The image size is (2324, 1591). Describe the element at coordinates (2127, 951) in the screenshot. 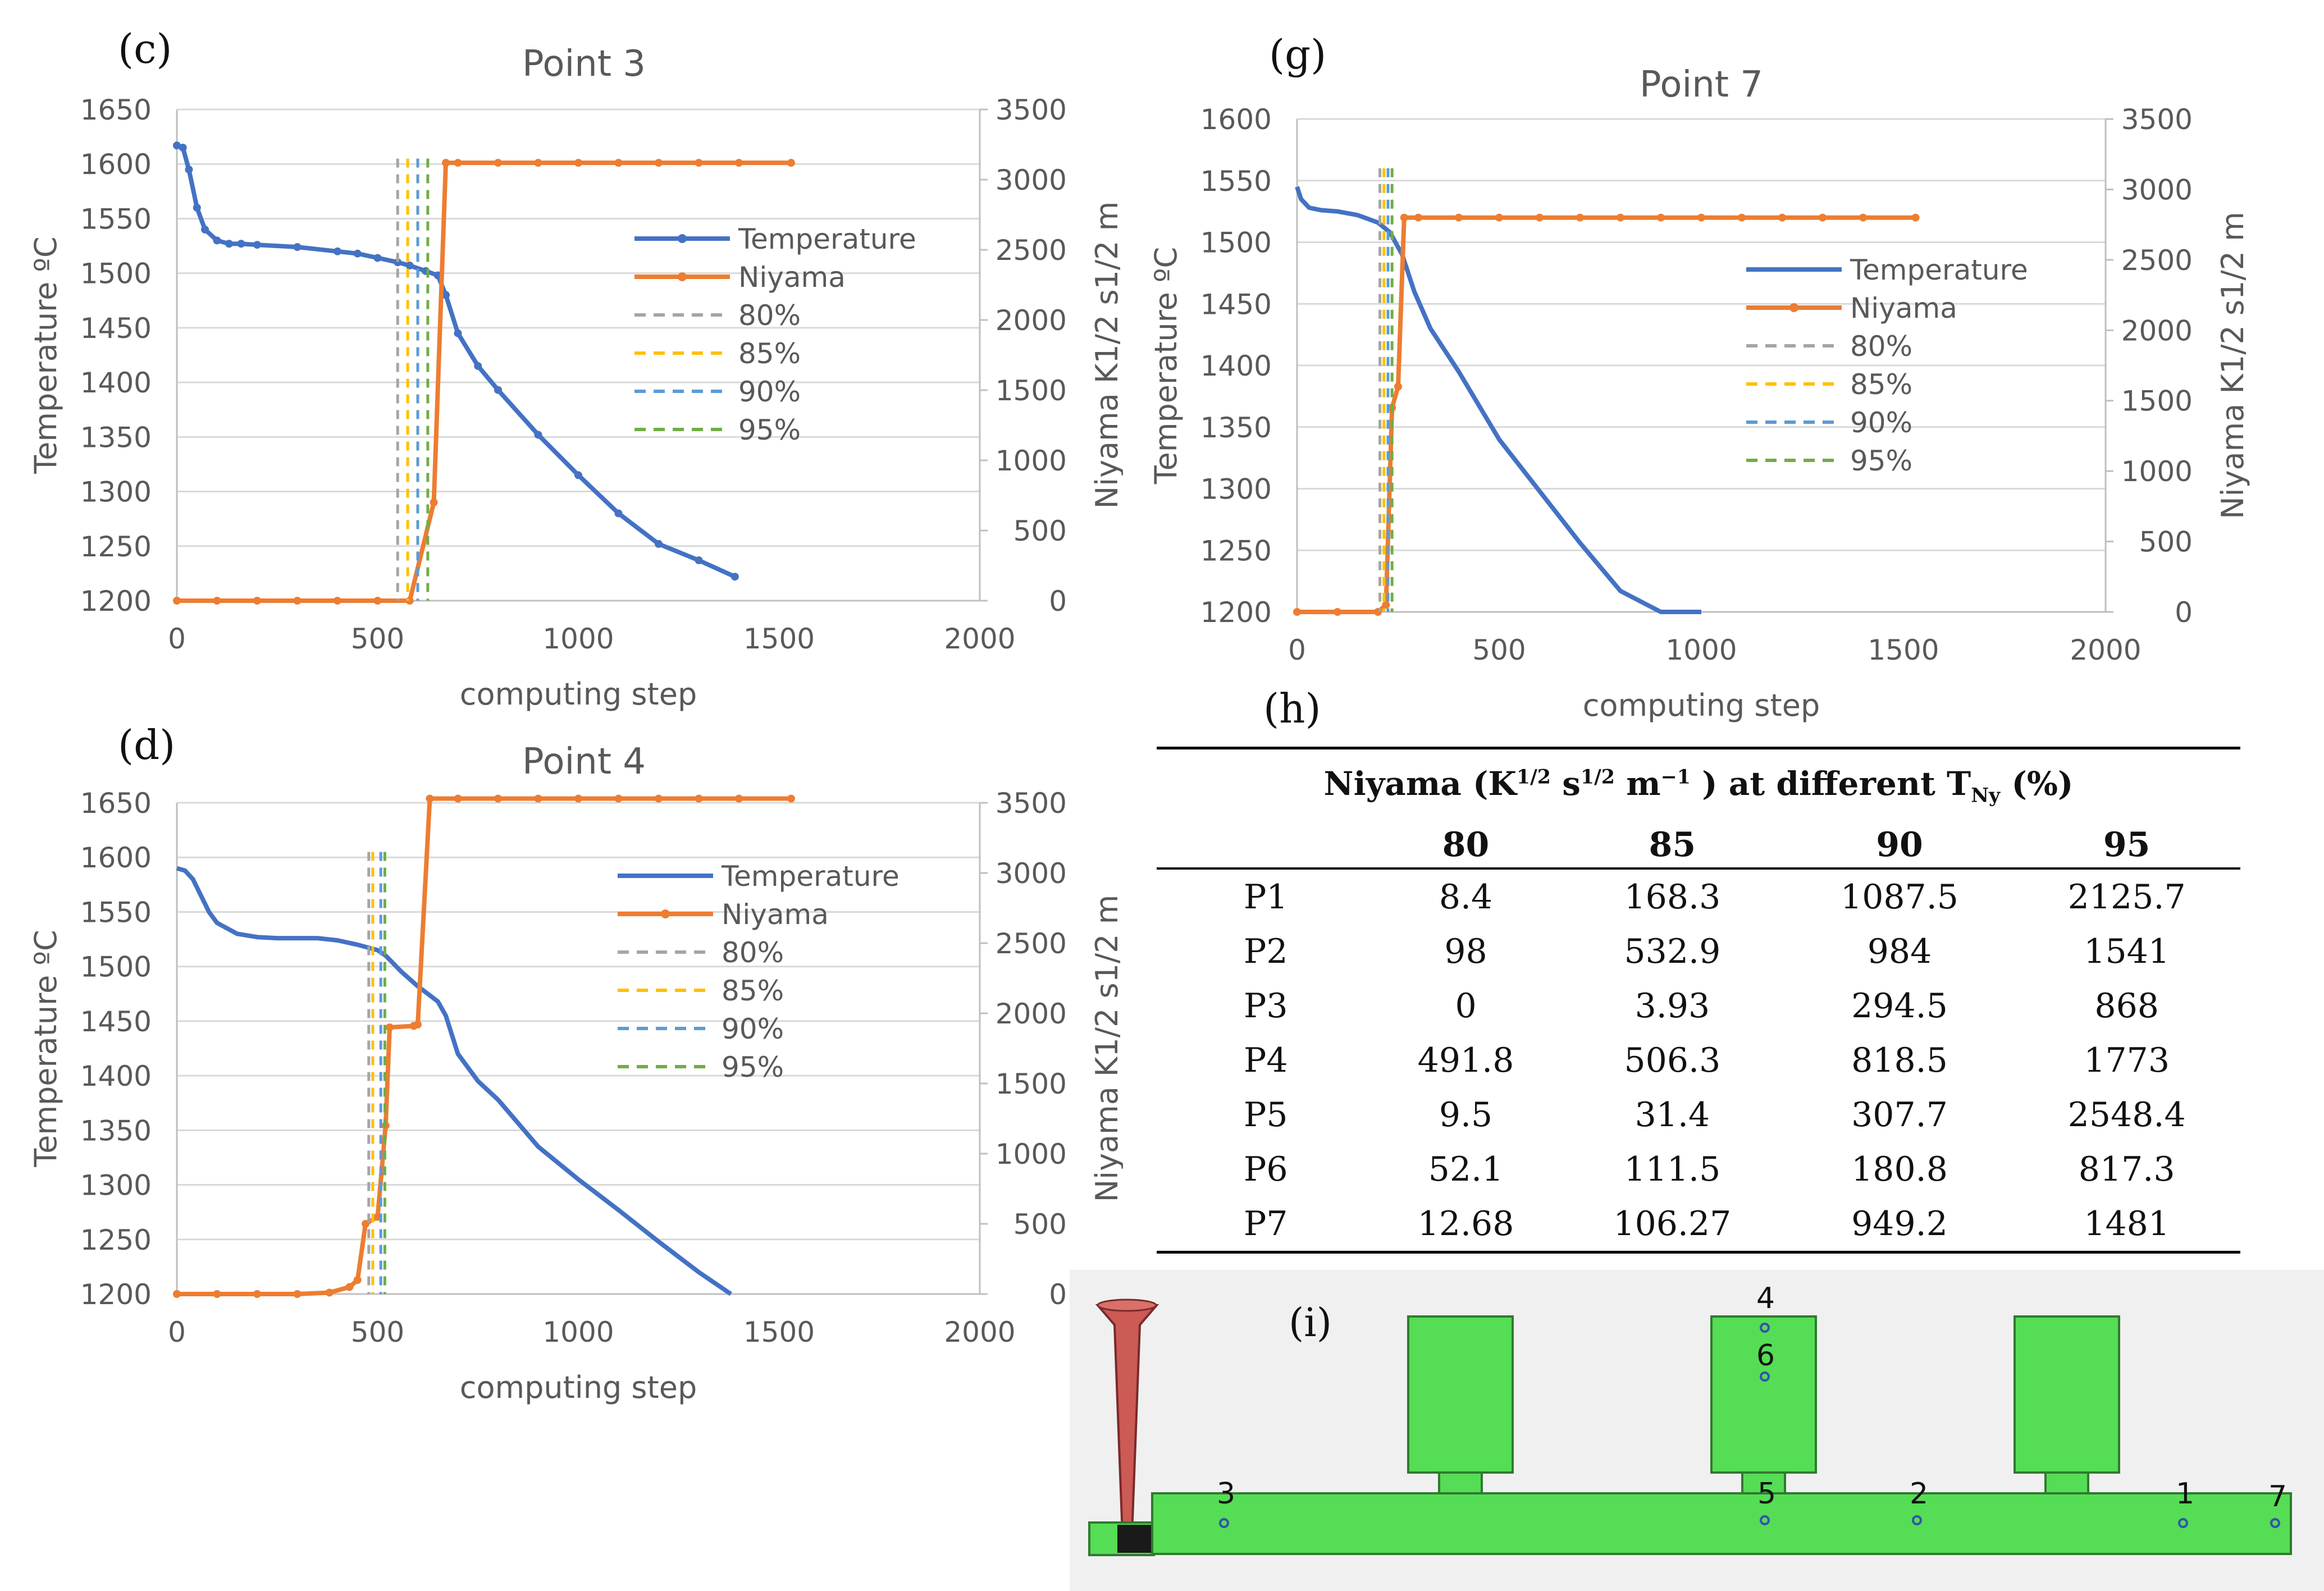

I see `table-cell: 1541` at that location.